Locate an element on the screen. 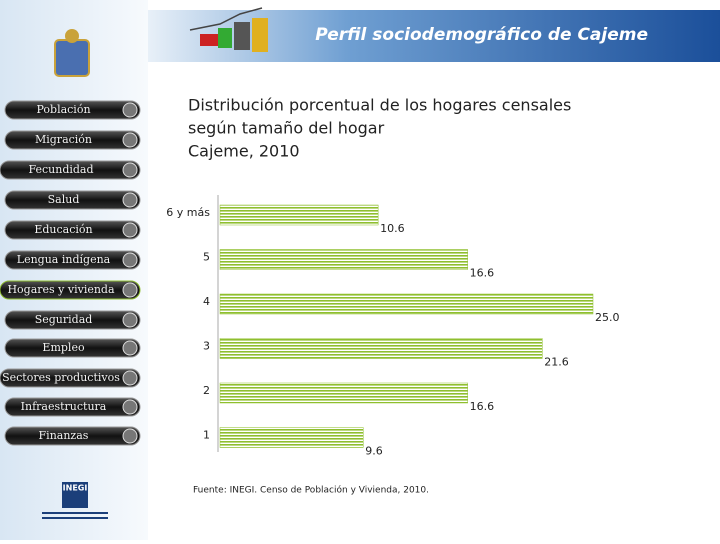  nav-label: Fecundidad is located at coordinates (60, 169).